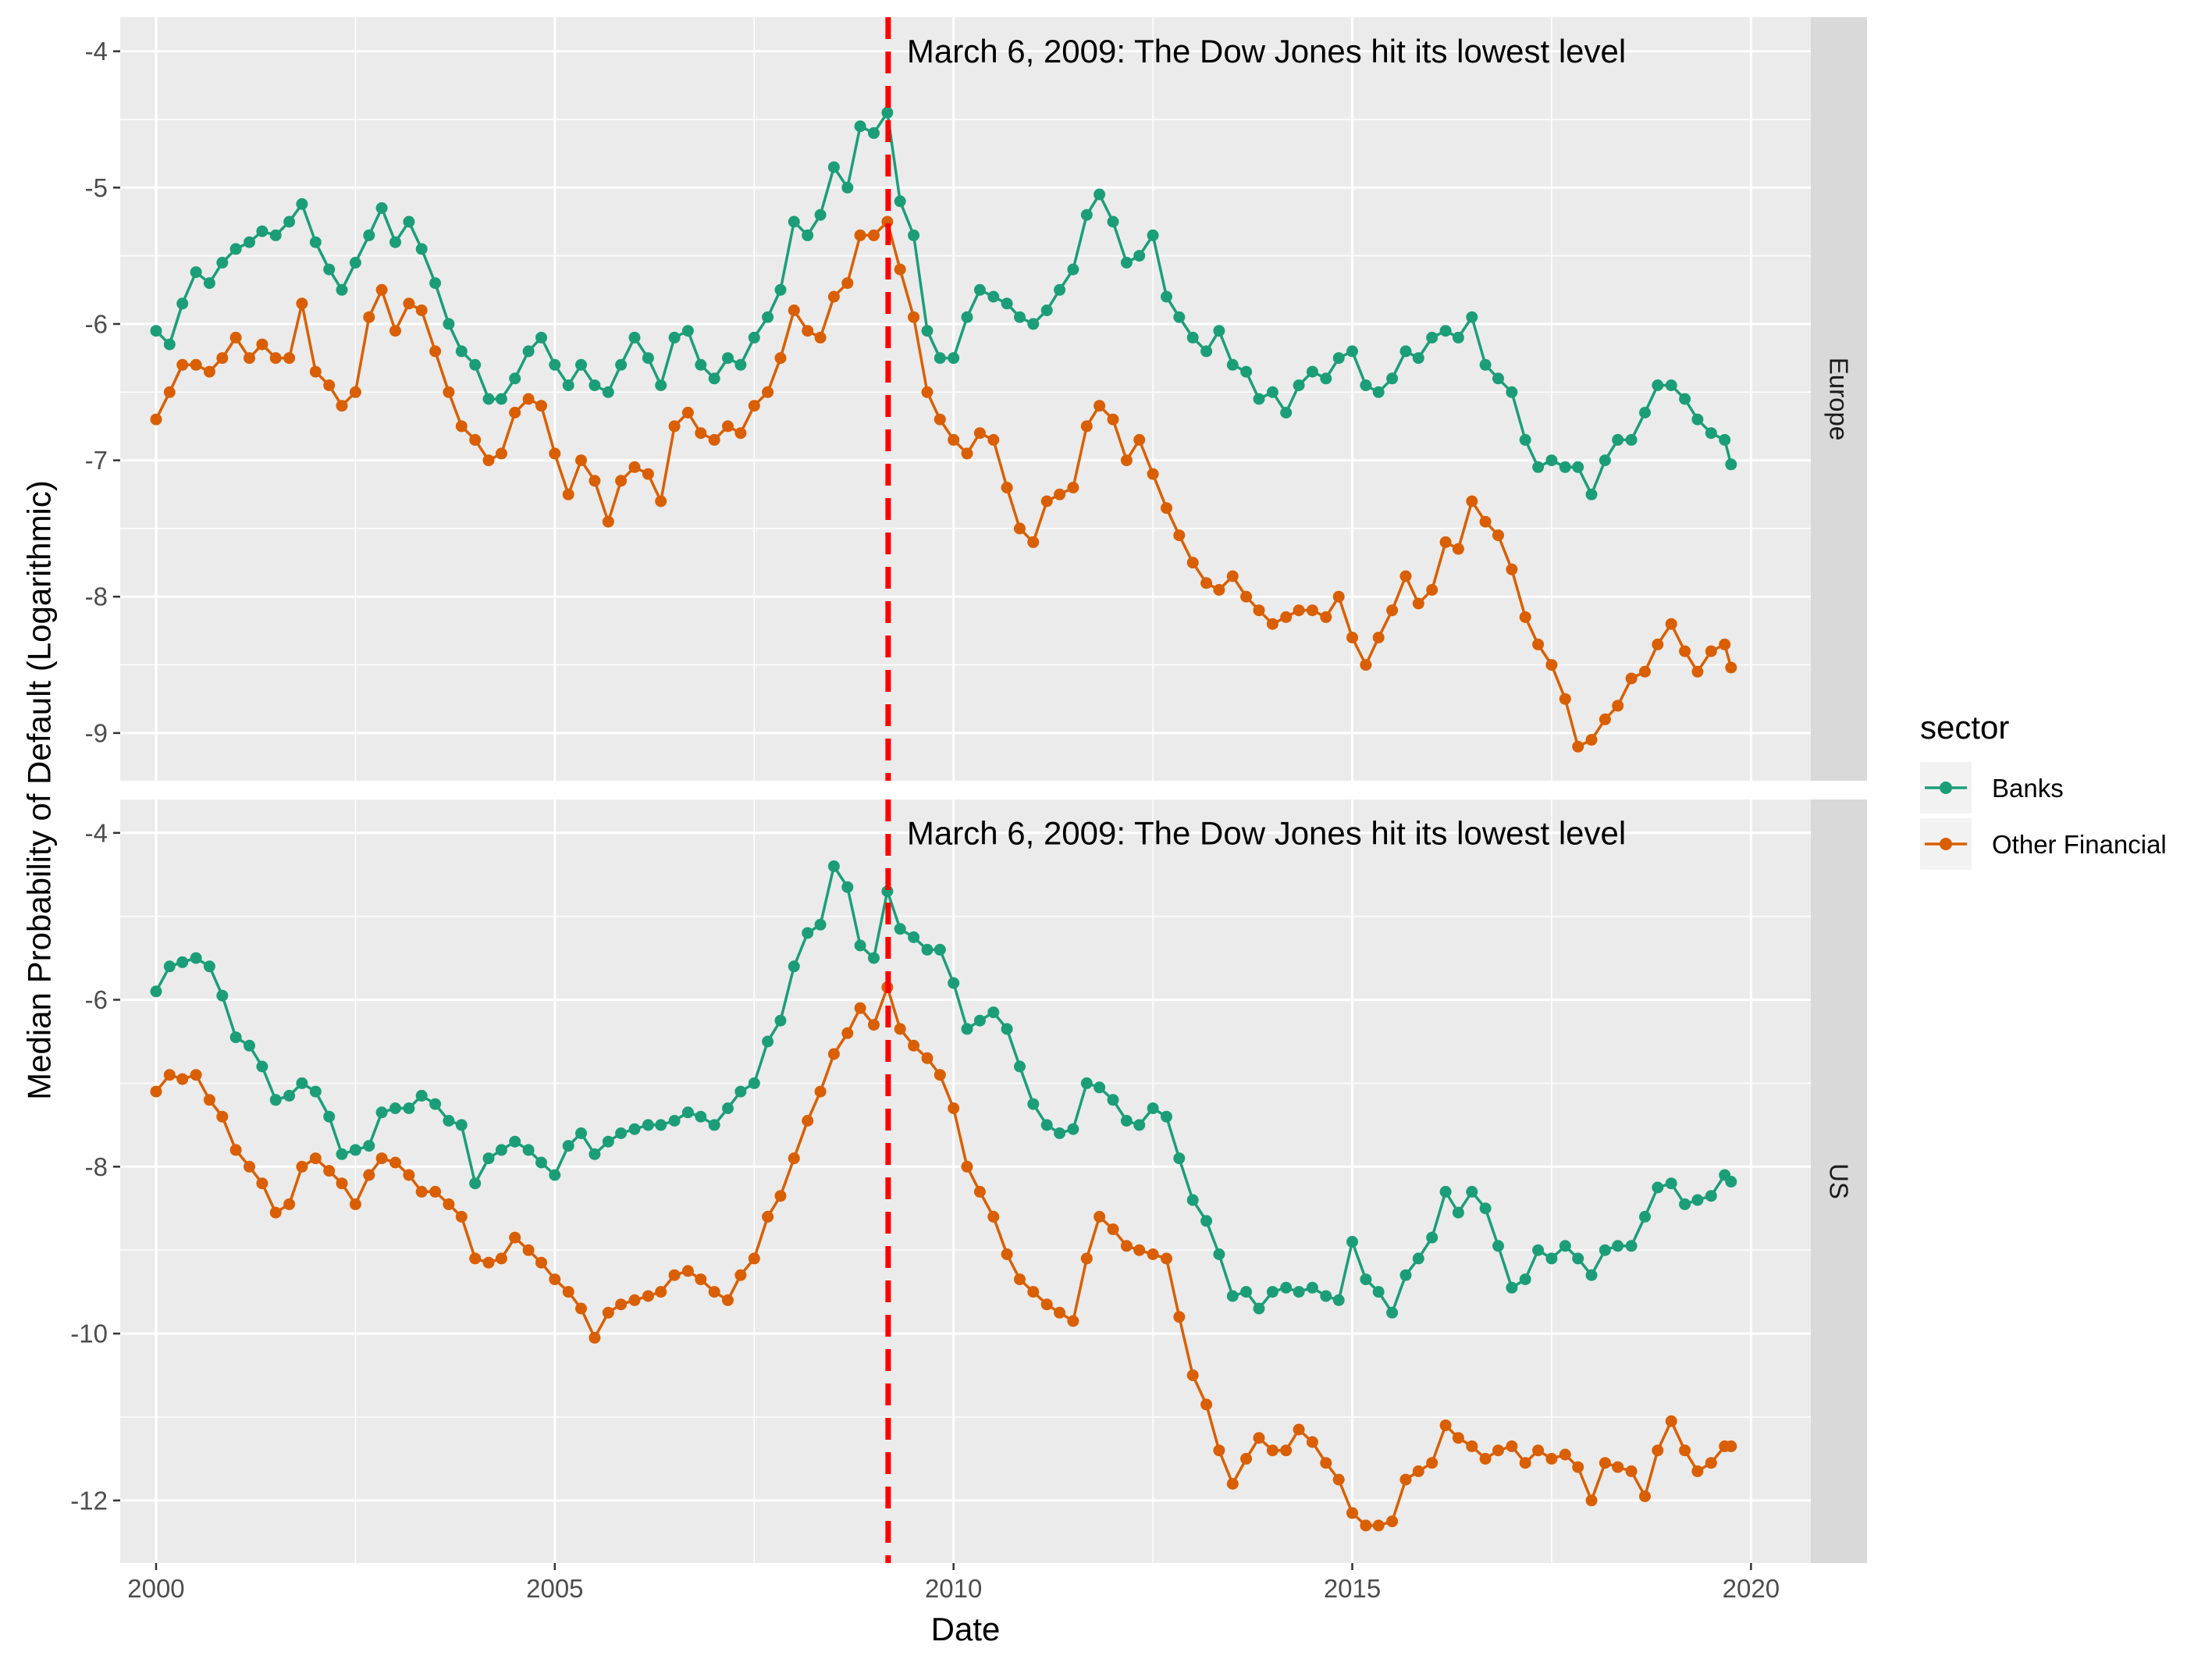 The height and width of the screenshot is (1663, 2212). What do you see at coordinates (156, 1588) in the screenshot?
I see `x-tick-label: 2000` at bounding box center [156, 1588].